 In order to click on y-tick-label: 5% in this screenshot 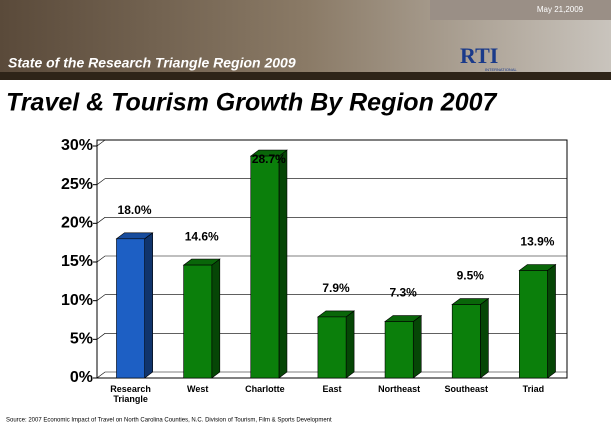, I will do `click(81, 339)`.